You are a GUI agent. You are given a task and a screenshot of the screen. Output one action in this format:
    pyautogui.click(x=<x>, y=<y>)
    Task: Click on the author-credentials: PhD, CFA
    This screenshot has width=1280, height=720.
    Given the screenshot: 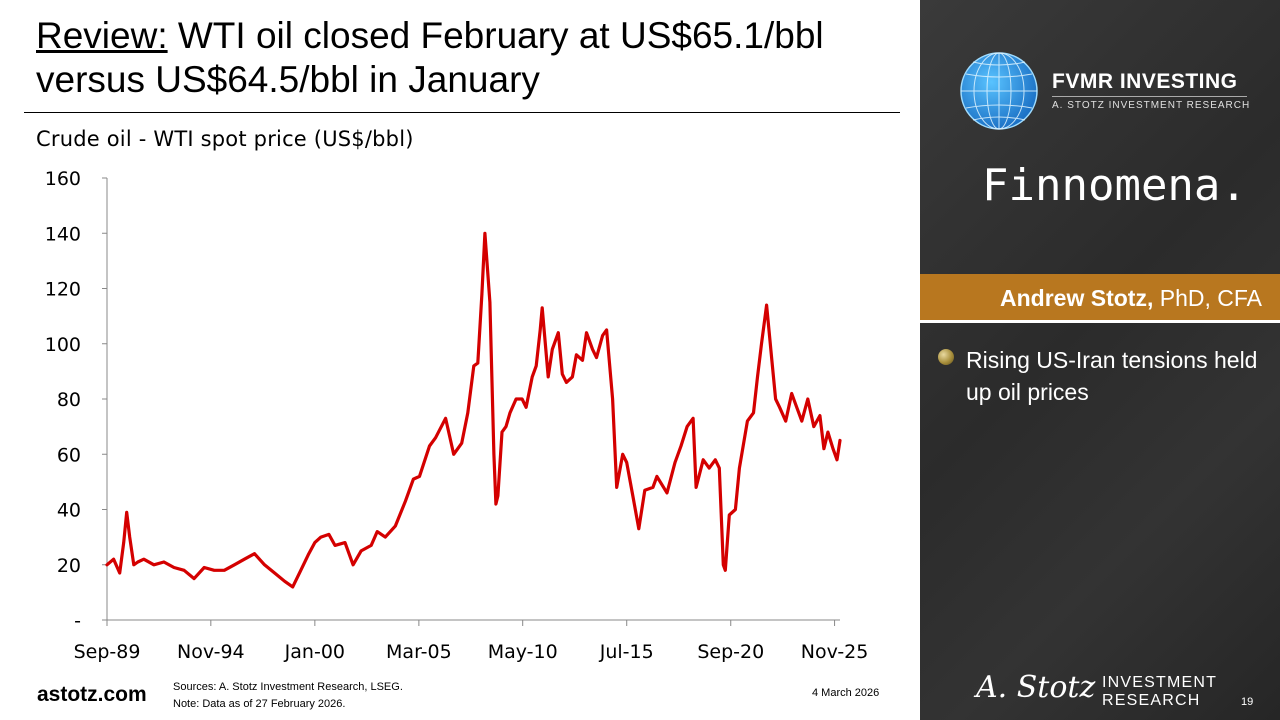 What is the action you would take?
    pyautogui.click(x=1207, y=298)
    